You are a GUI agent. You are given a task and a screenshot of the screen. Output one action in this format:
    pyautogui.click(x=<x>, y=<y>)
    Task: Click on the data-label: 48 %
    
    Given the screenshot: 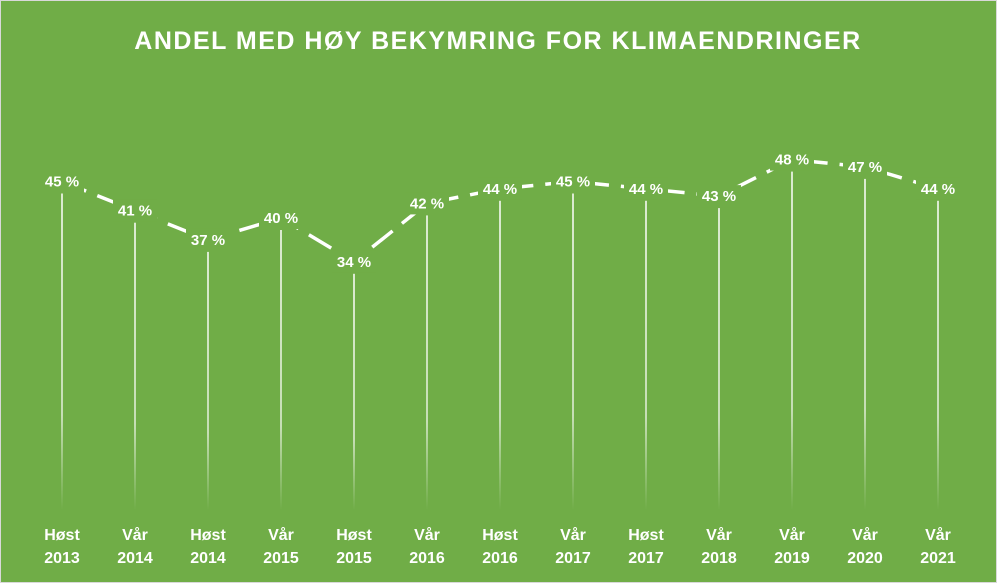 What is the action you would take?
    pyautogui.click(x=792, y=160)
    